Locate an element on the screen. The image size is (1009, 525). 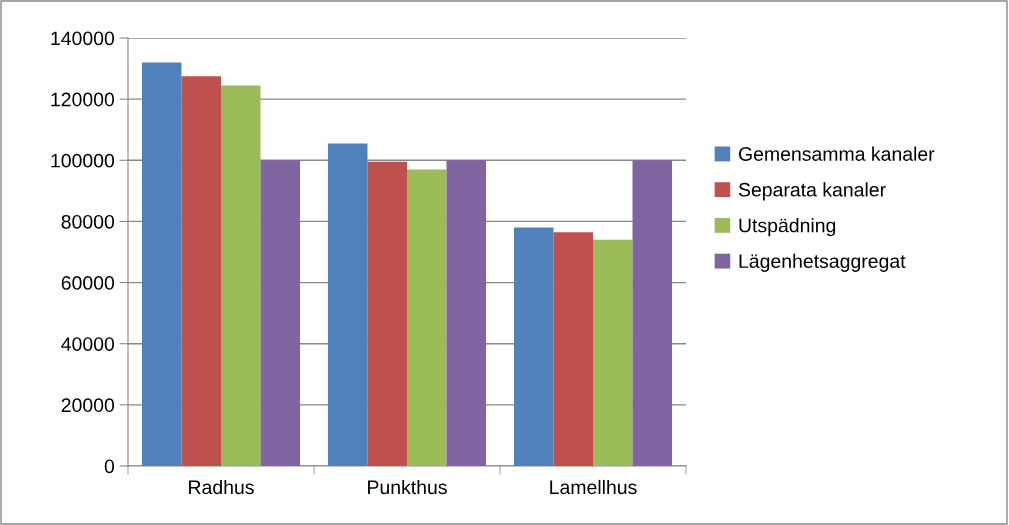
y-tick-label: 80000 is located at coordinates (88, 221).